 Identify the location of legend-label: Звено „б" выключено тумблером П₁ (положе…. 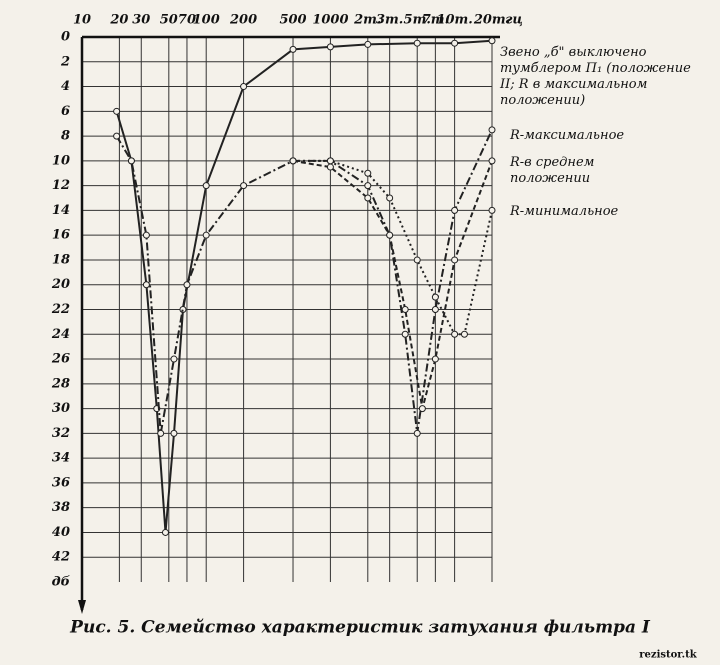
(595, 76).